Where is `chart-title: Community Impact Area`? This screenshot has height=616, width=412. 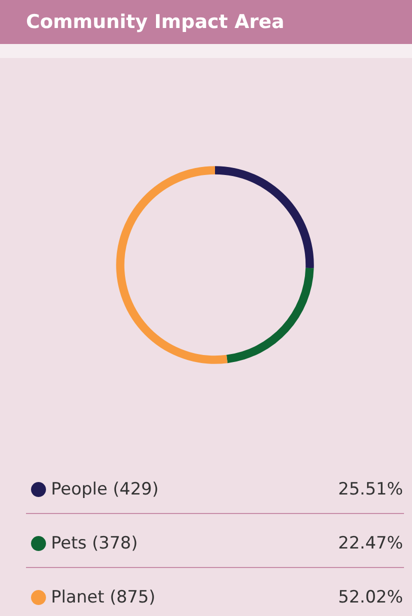
chart-title: Community Impact Area is located at coordinates (206, 29).